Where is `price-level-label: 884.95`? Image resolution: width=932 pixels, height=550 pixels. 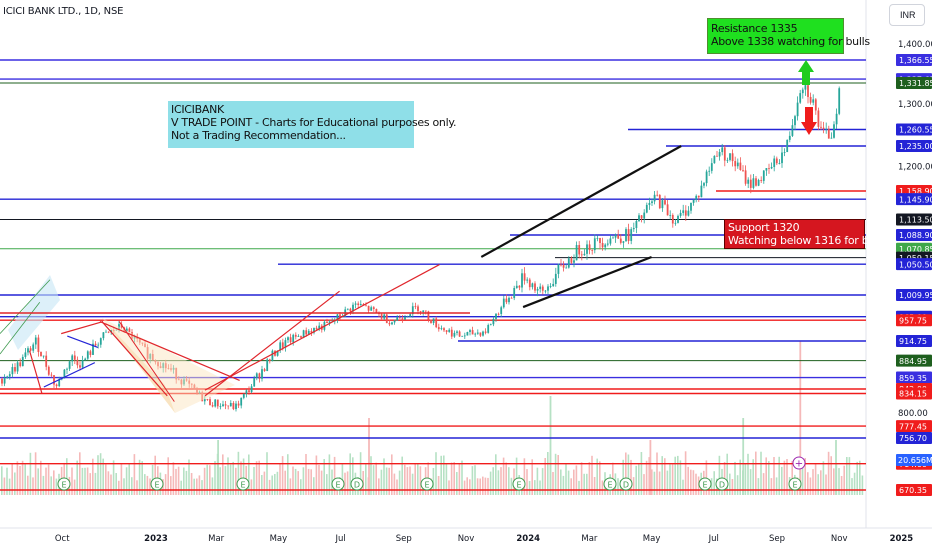
price-level-label: 884.95 is located at coordinates (913, 361).